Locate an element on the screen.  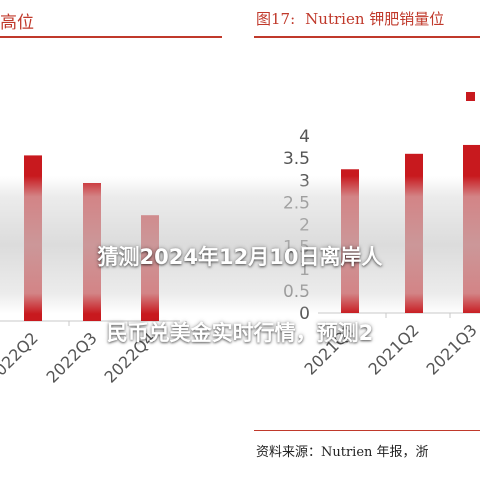
left-title-rule is located at coordinates (111, 37).